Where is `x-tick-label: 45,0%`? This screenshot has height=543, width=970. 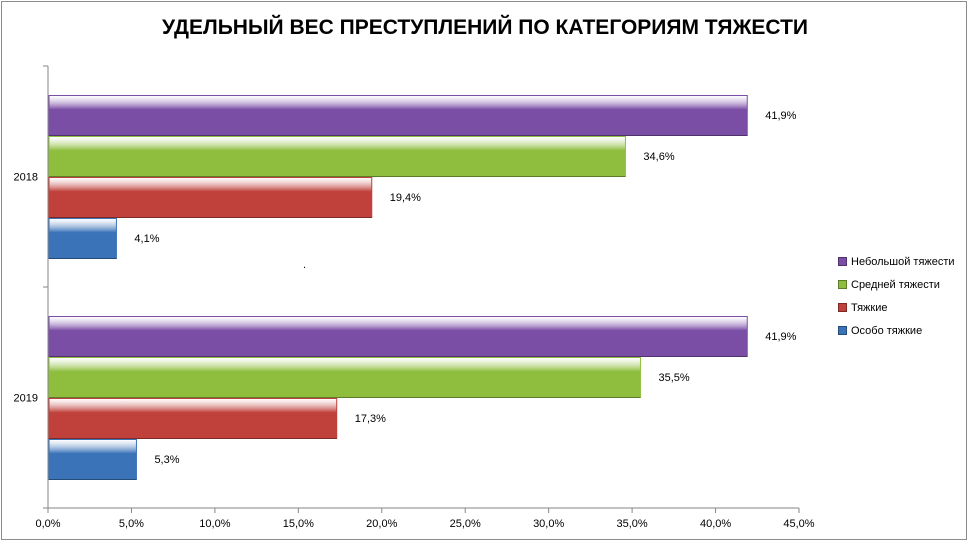
x-tick-label: 45,0% is located at coordinates (798, 524).